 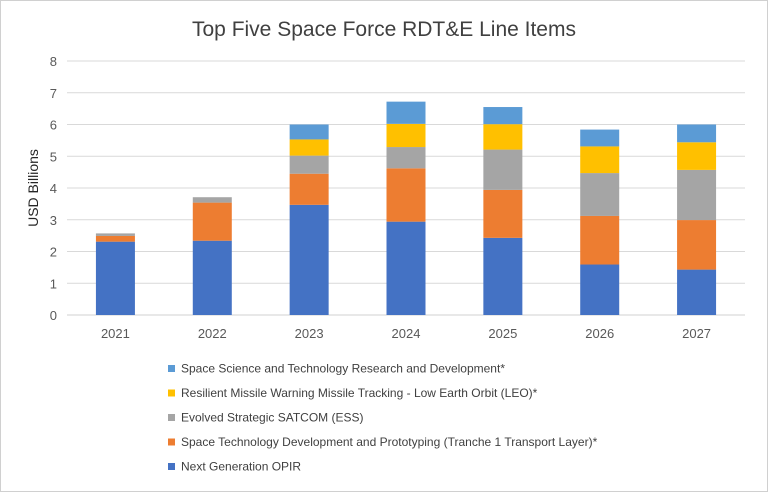 I want to click on y-tick-label: 8, so click(x=53, y=61).